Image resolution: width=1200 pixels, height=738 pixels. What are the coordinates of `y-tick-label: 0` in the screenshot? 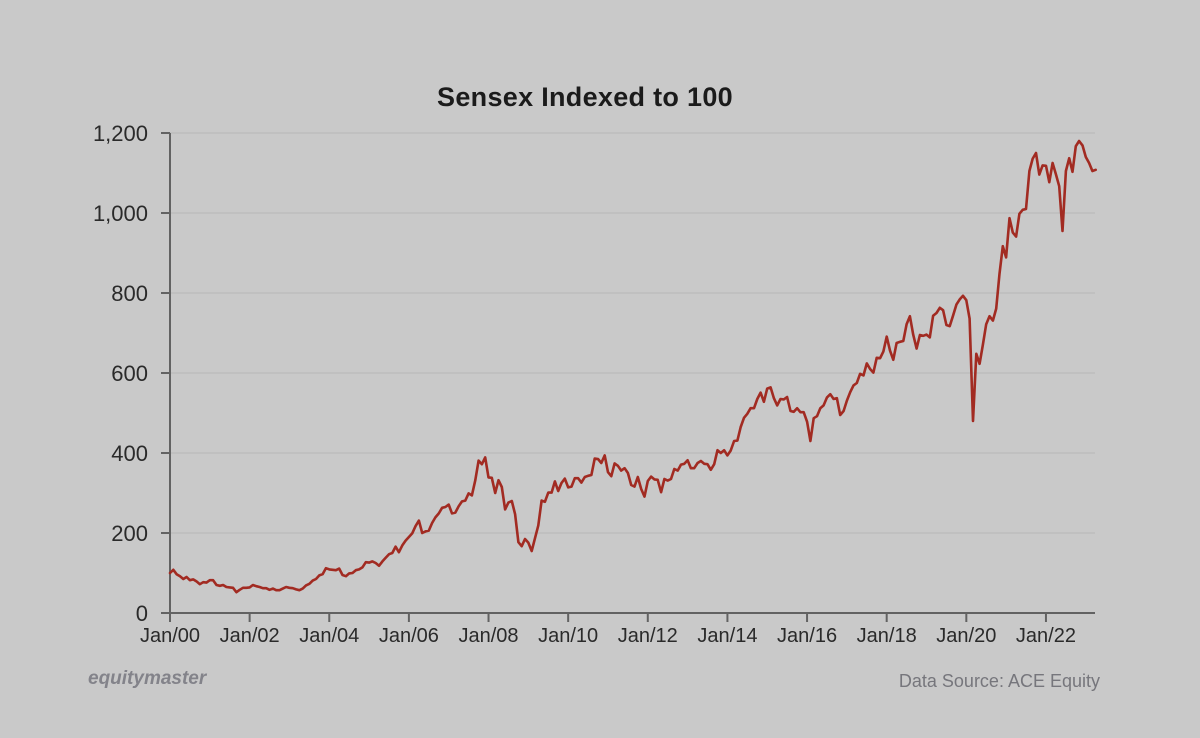 It's located at (142, 613).